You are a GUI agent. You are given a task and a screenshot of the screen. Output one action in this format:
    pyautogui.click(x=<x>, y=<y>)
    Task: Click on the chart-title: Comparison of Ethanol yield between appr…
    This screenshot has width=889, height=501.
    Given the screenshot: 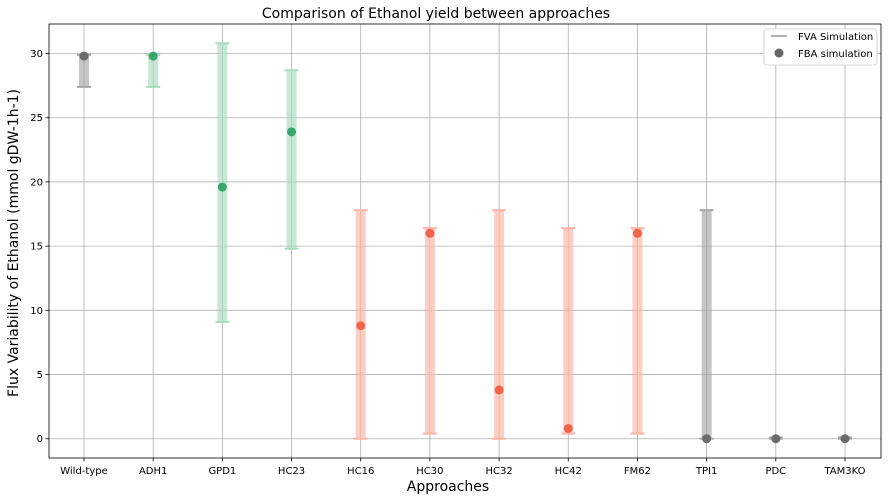 What is the action you would take?
    pyautogui.click(x=436, y=14)
    